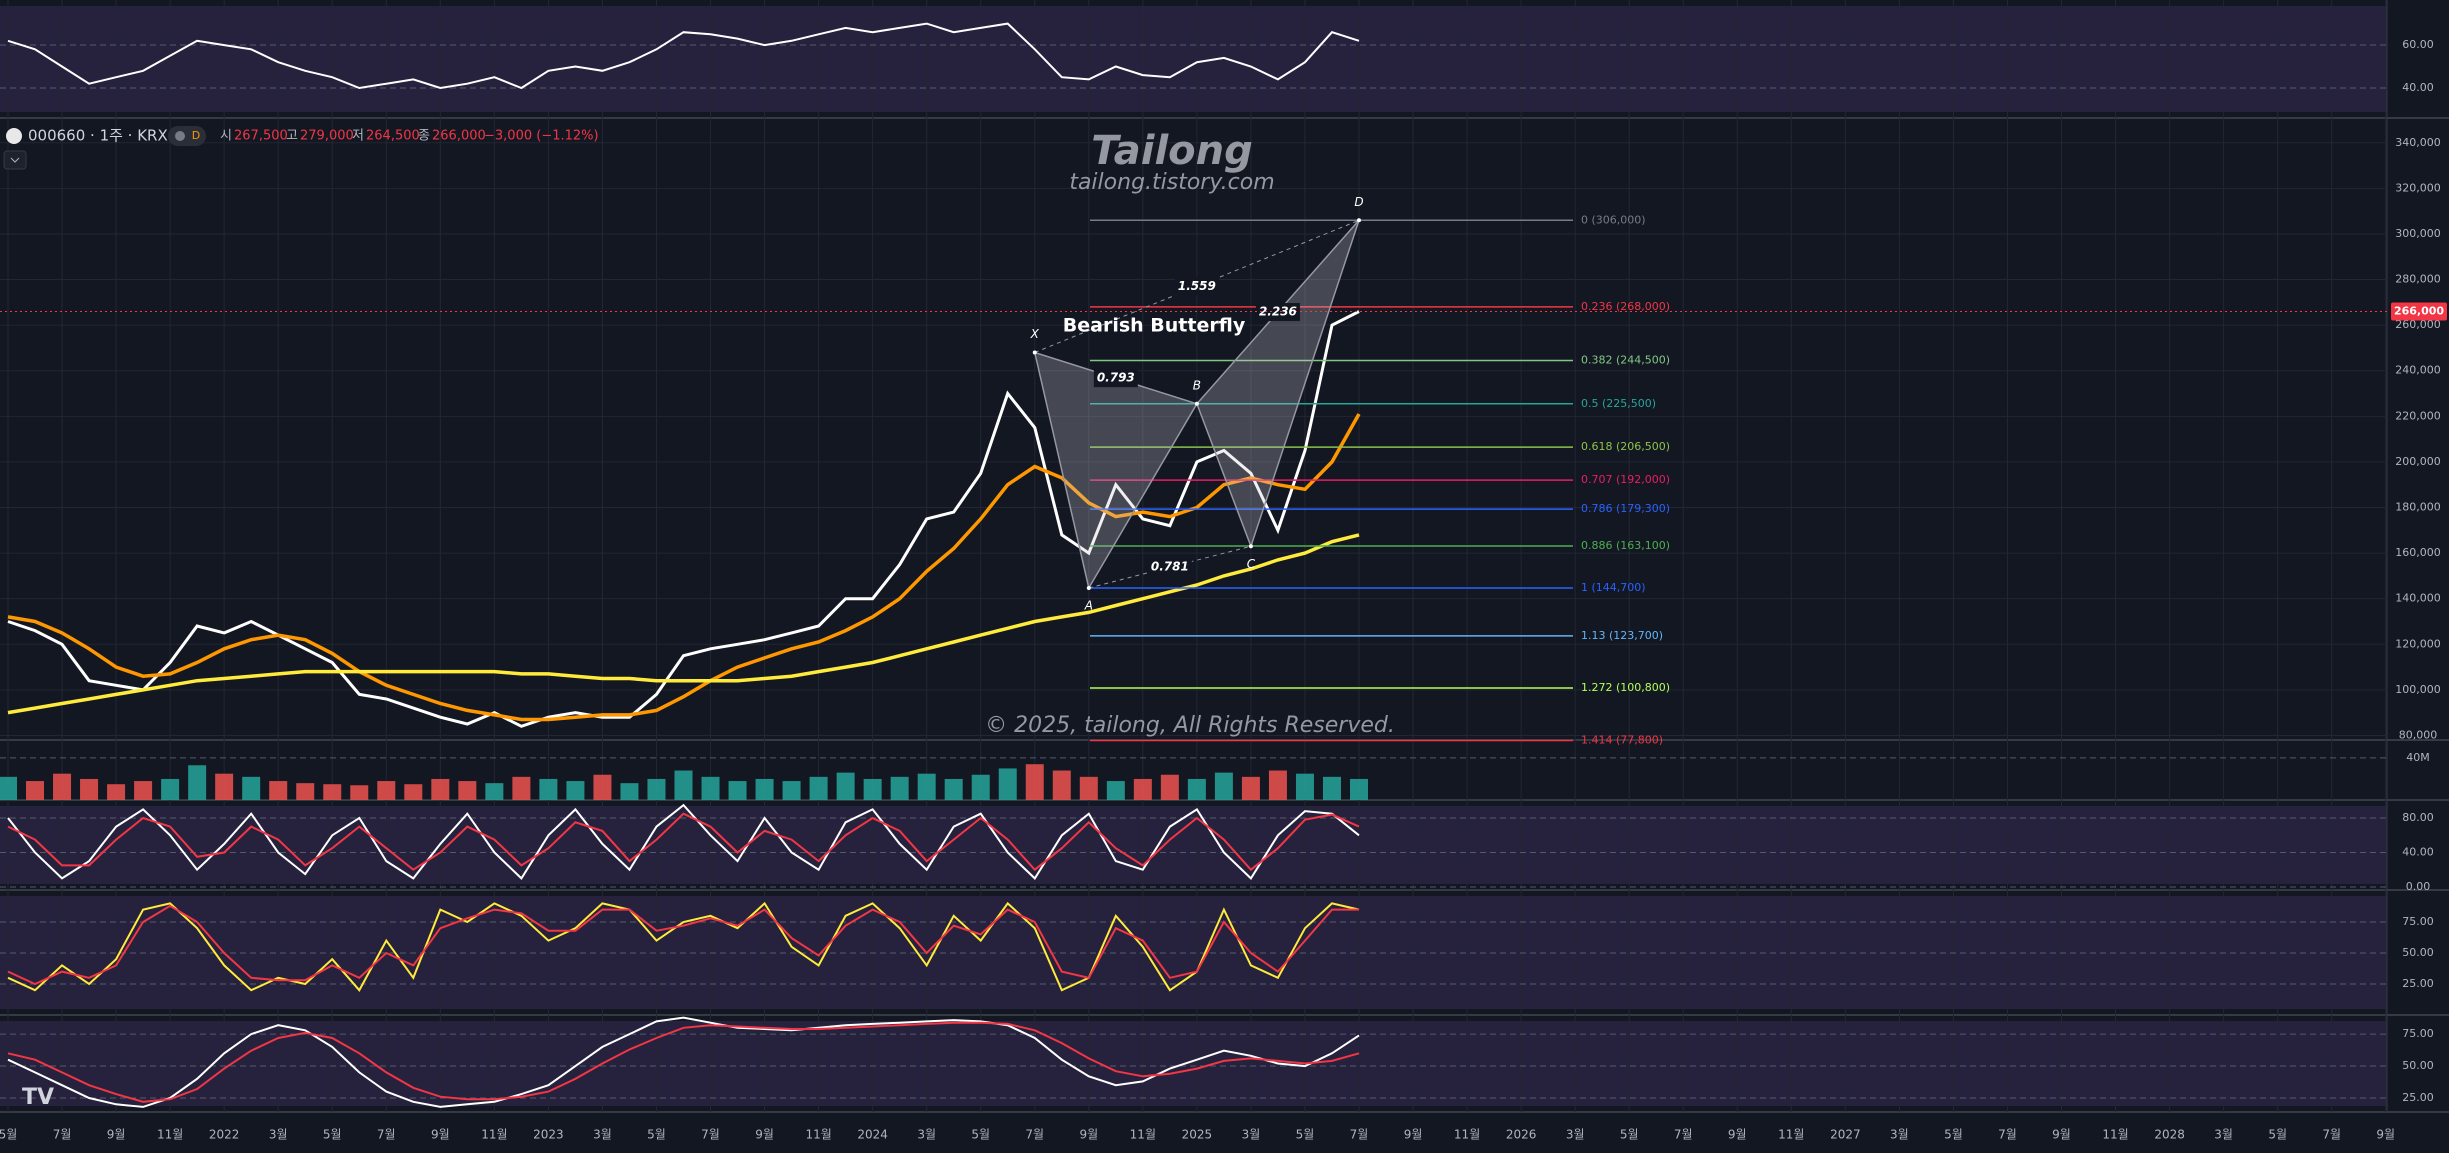  Describe the element at coordinates (1625, 359) in the screenshot. I see `fib-label: 0.382 (244,500)` at that location.